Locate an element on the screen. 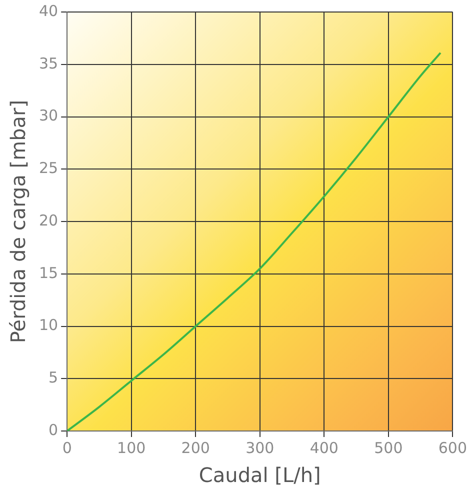 The image size is (470, 497). y-tick-label: 25 is located at coordinates (48, 168).